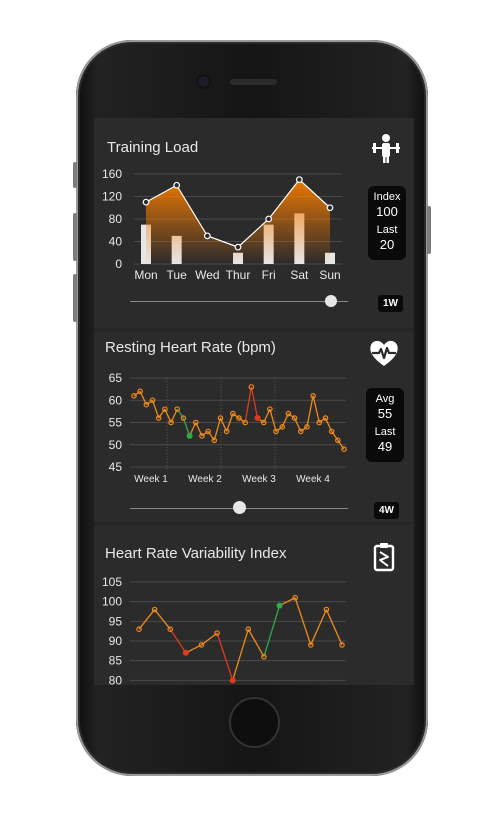 The image size is (500, 819). I want to click on range-4w-button: 4W, so click(386, 510).